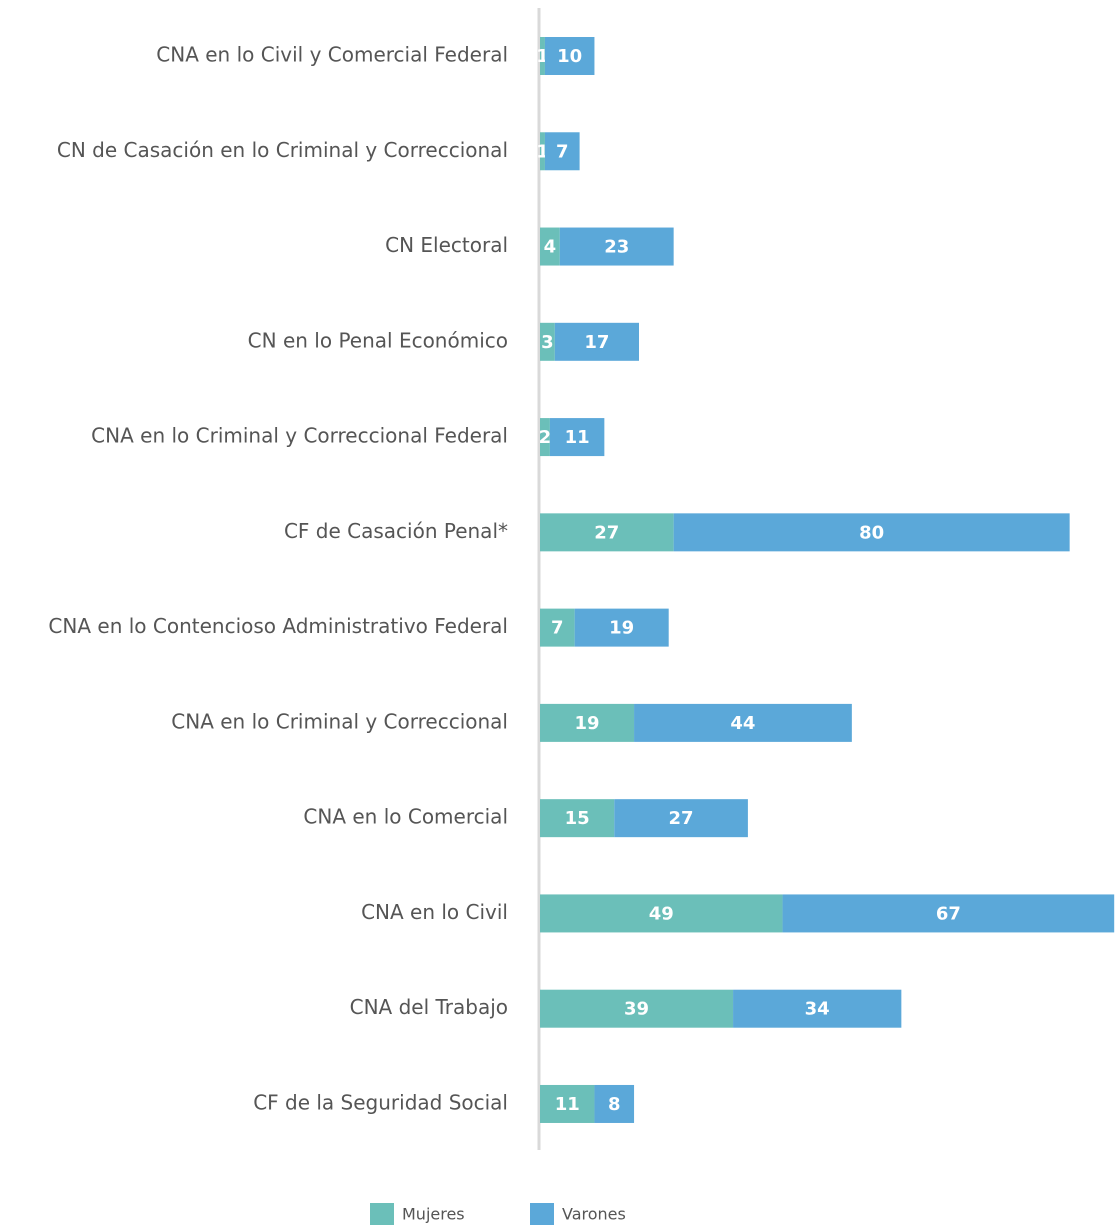 This screenshot has height=1225, width=1116. Describe the element at coordinates (332, 55) in the screenshot. I see `category-label: CNA en lo Civil y Comercial Federal` at that location.